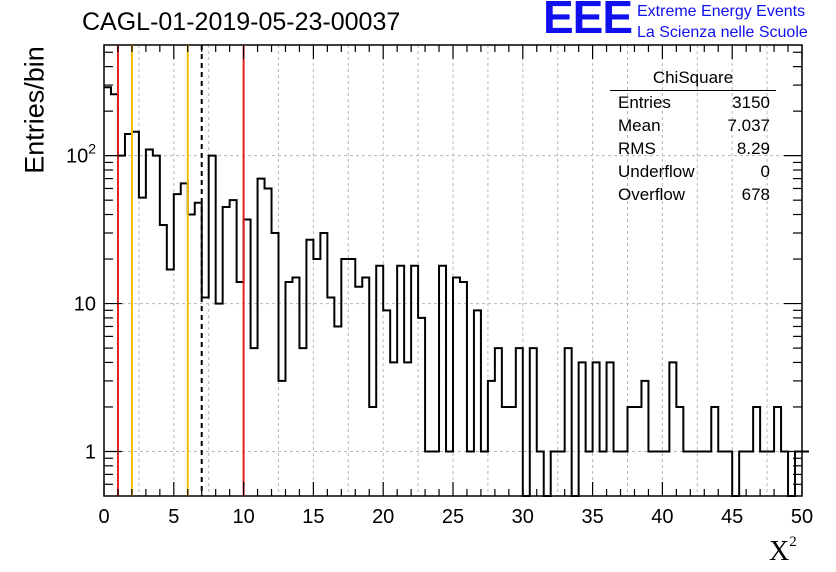 The width and height of the screenshot is (836, 572). I want to click on y-tick-label: 1, so click(90, 452).